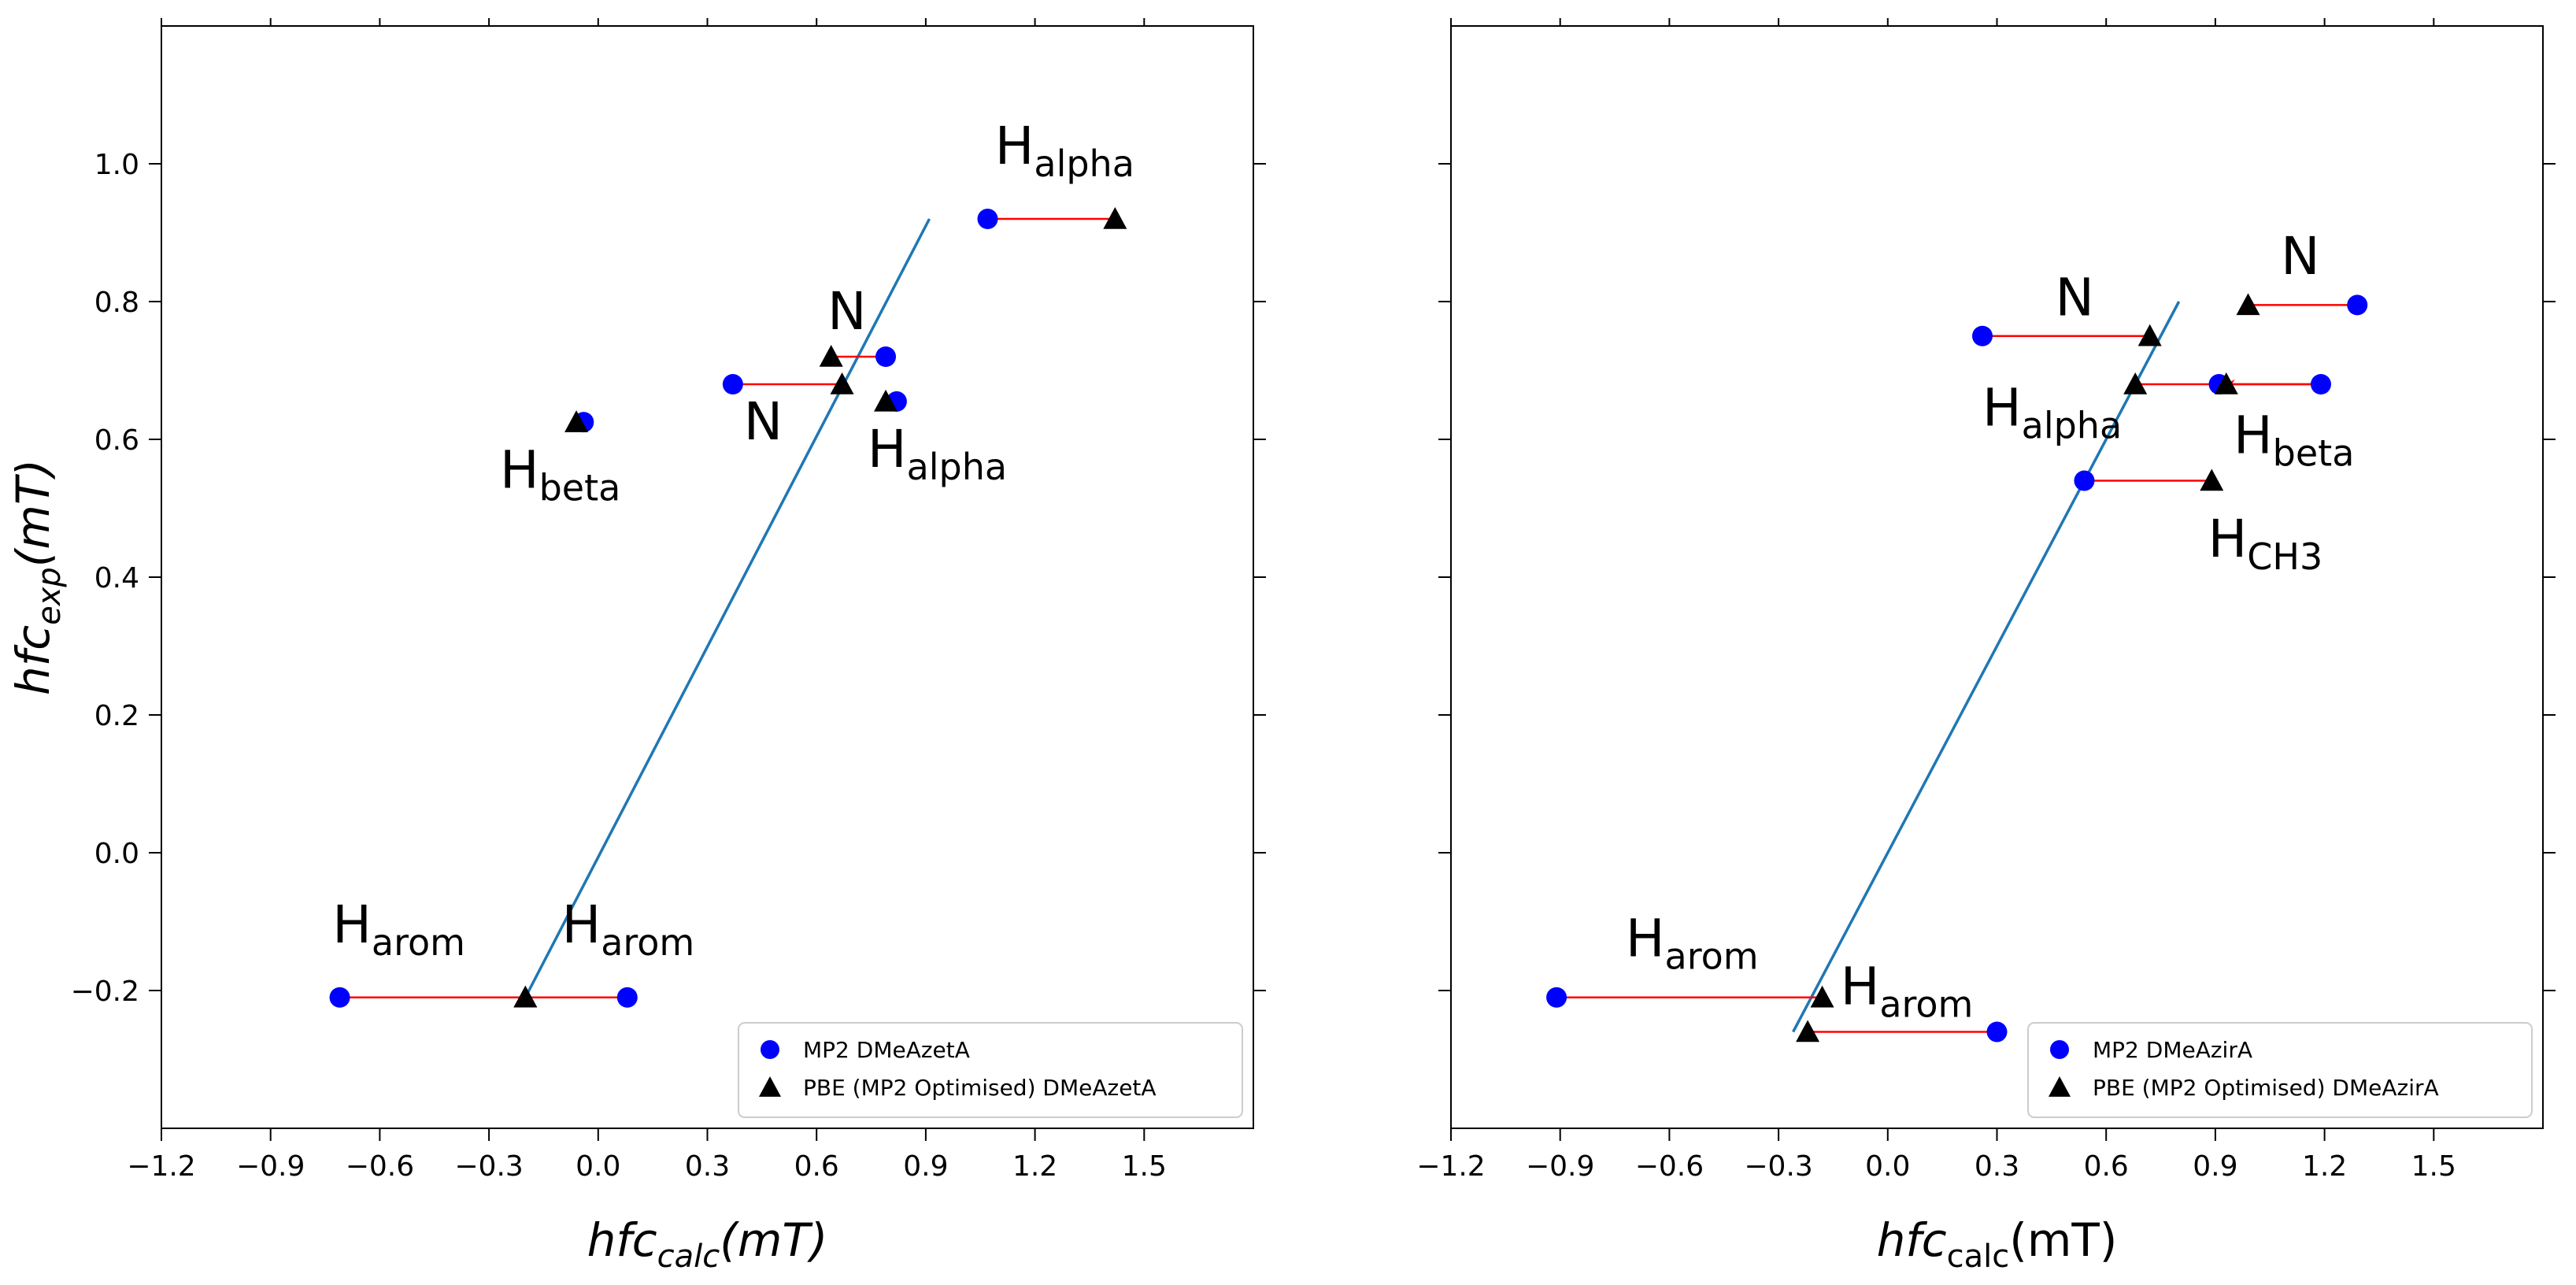  What do you see at coordinates (161, 1166) in the screenshot?
I see `chart1-x-tick-label: −1.2` at bounding box center [161, 1166].